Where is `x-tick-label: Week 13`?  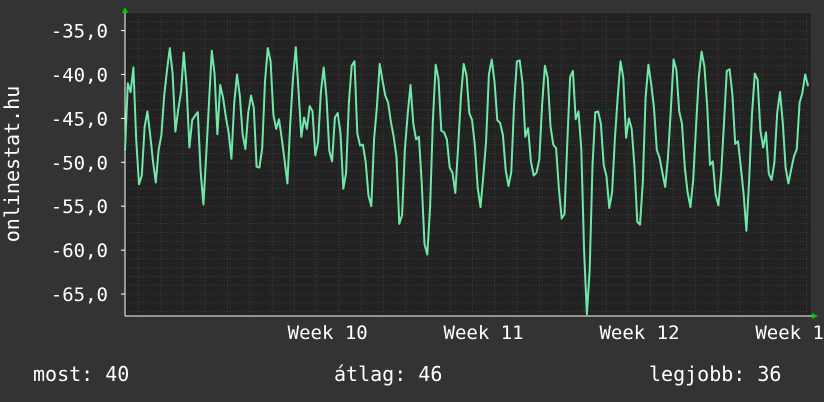 x-tick-label: Week 13 is located at coordinates (789, 333).